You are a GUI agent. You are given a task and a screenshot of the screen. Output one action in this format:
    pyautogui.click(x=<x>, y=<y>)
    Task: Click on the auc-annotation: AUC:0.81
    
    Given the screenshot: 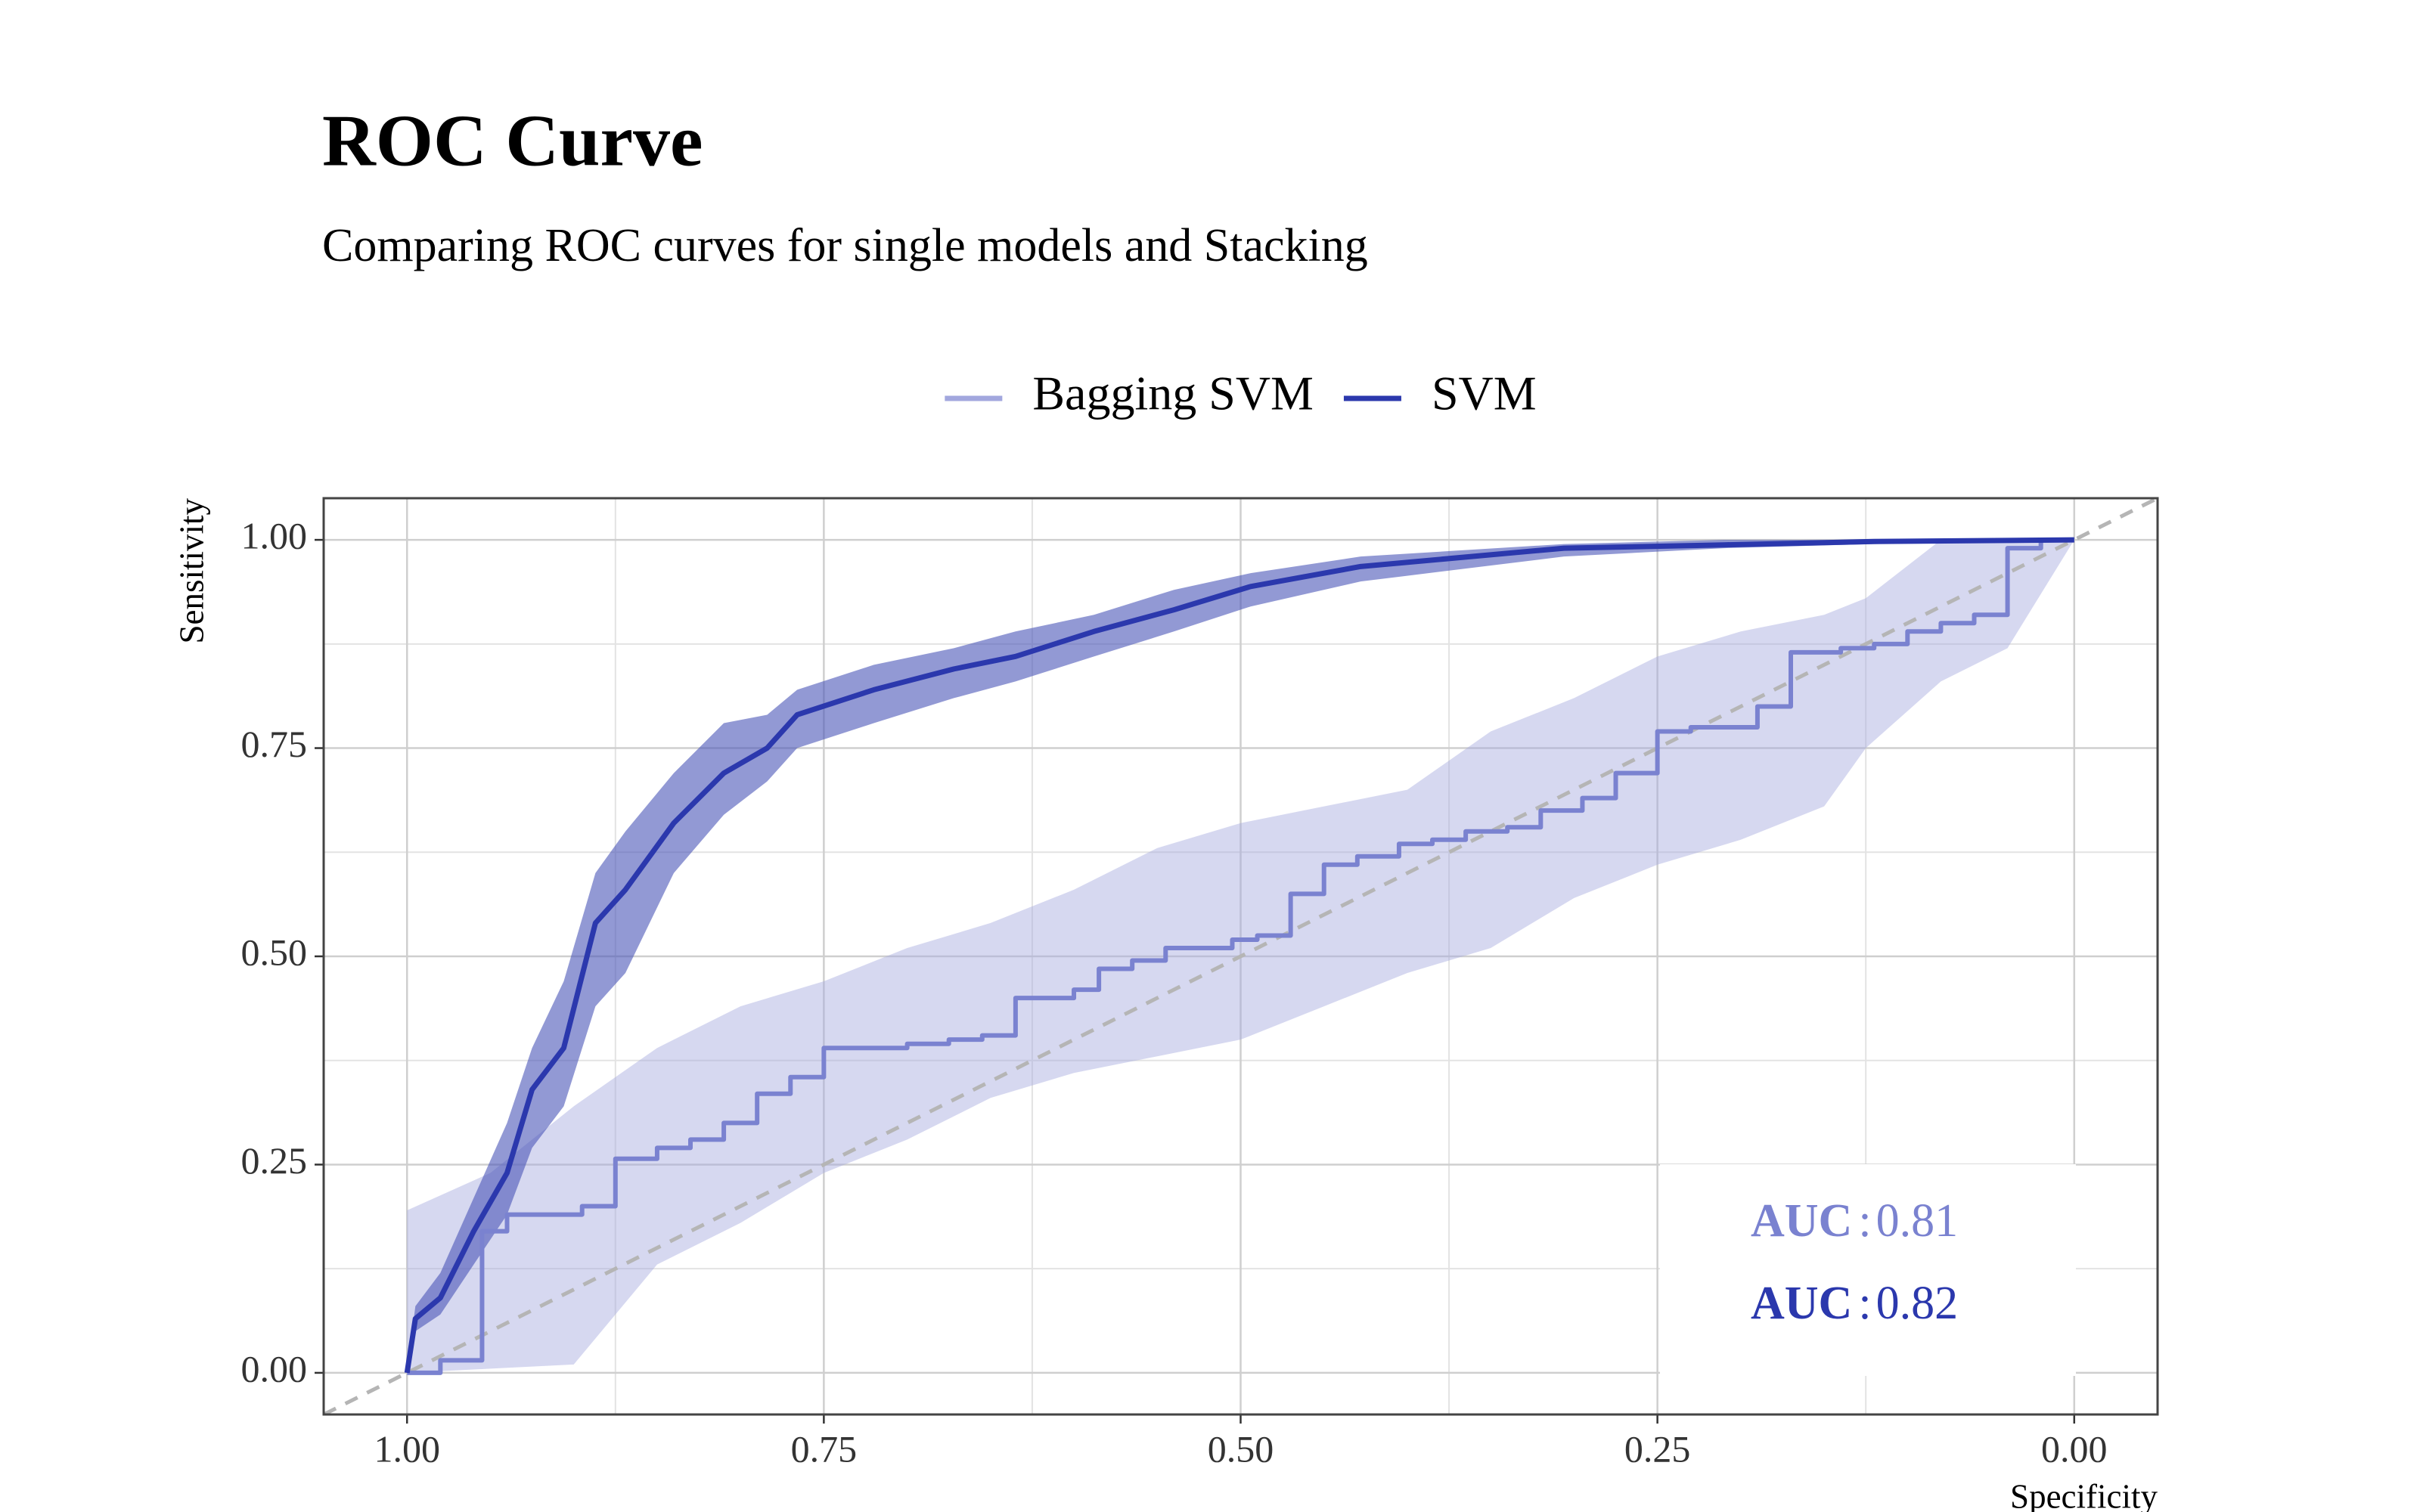 What is the action you would take?
    pyautogui.click(x=1854, y=1221)
    